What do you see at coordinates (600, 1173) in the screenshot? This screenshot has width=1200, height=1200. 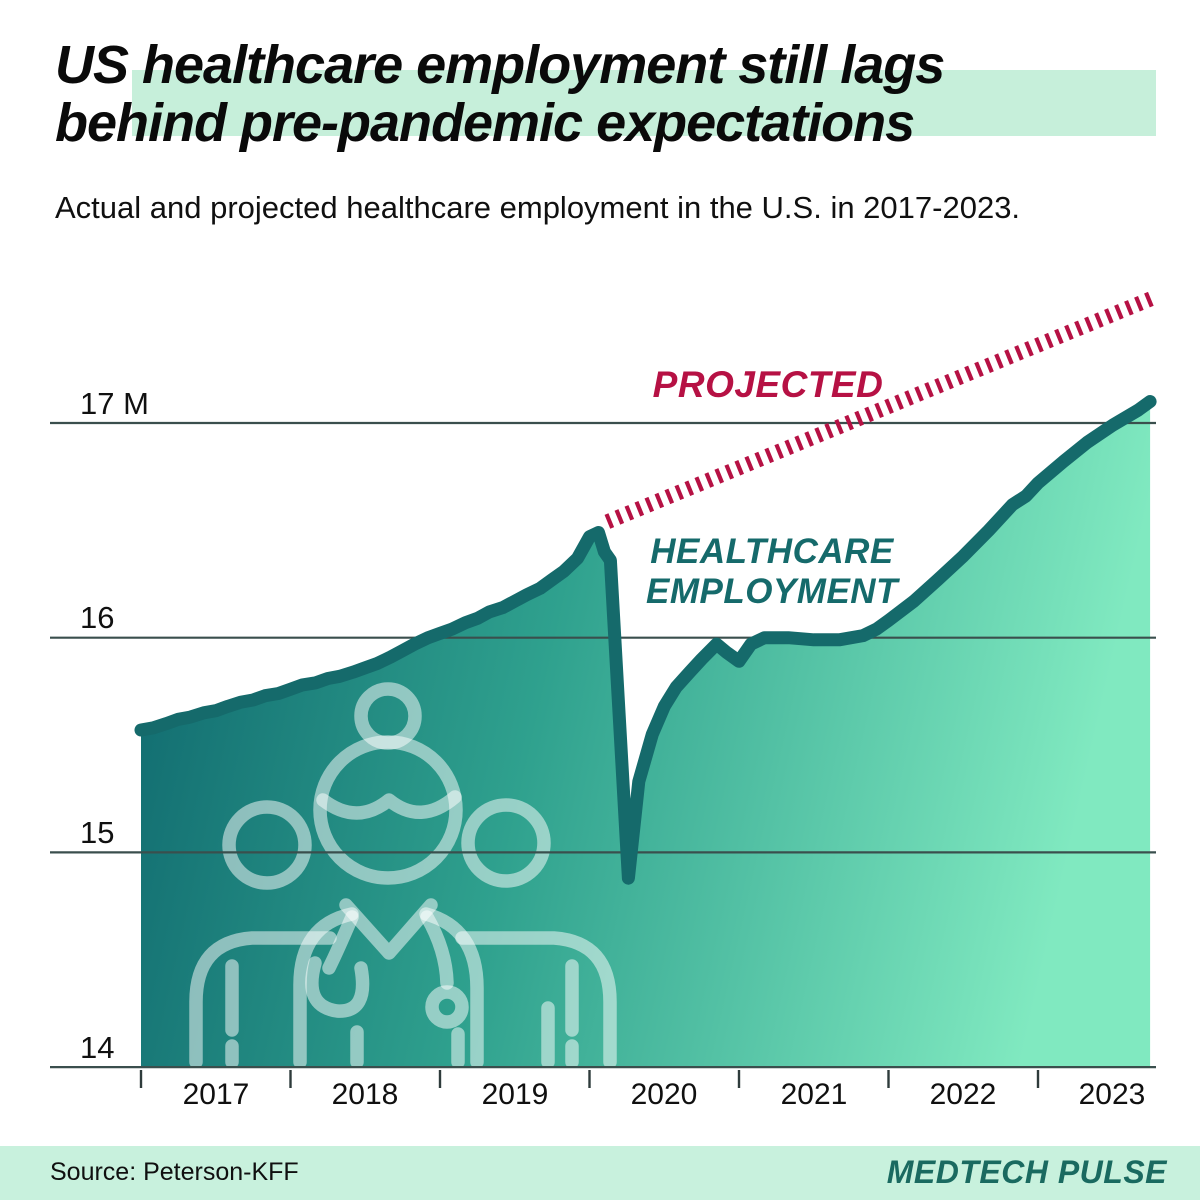 I see `footer-band: Source: Peterson-KFF MEDTECH PULSE` at bounding box center [600, 1173].